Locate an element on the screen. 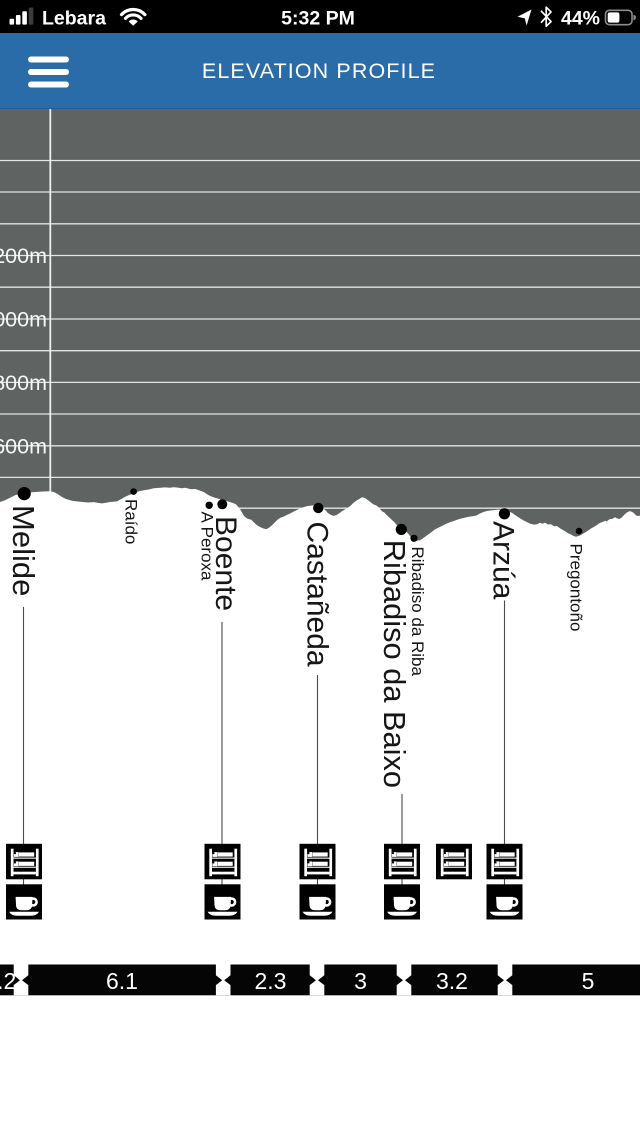 The width and height of the screenshot is (640, 1138). svg-text: Castañeda is located at coordinates (316, 594).